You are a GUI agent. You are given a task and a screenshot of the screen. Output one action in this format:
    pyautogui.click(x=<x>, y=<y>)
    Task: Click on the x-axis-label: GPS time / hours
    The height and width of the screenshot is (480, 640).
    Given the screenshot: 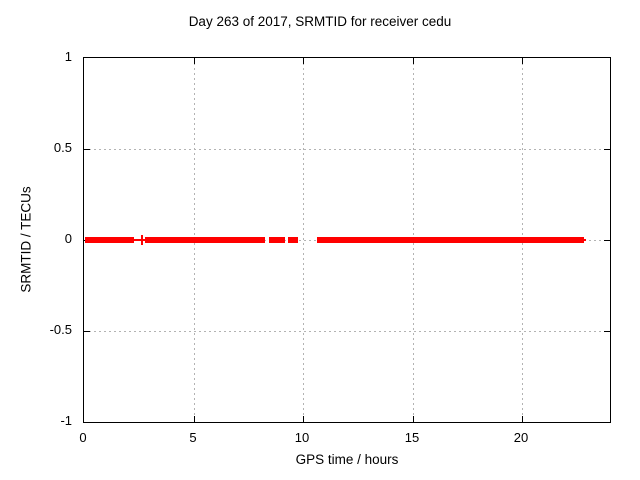 What is the action you would take?
    pyautogui.click(x=347, y=459)
    